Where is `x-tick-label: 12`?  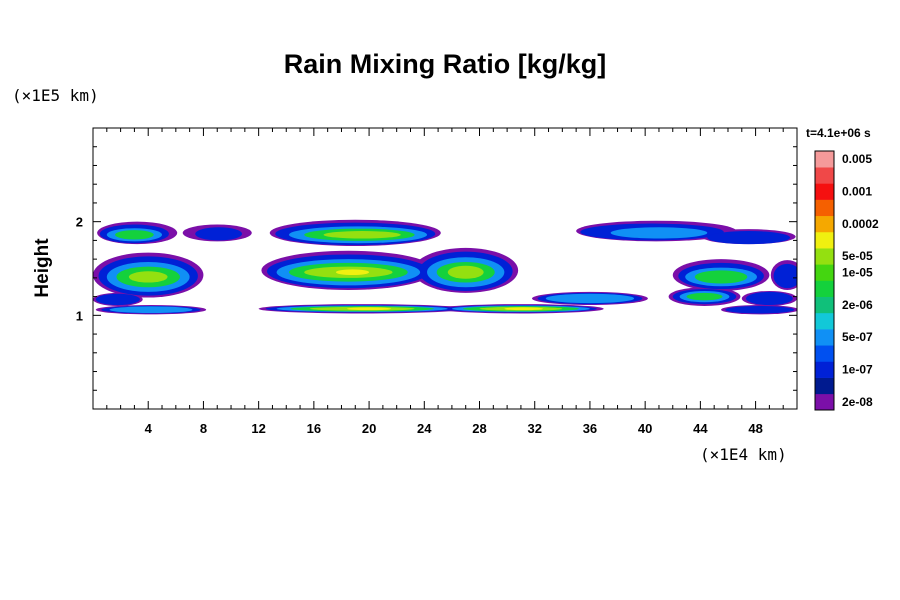
x-tick-label: 12 is located at coordinates (258, 428).